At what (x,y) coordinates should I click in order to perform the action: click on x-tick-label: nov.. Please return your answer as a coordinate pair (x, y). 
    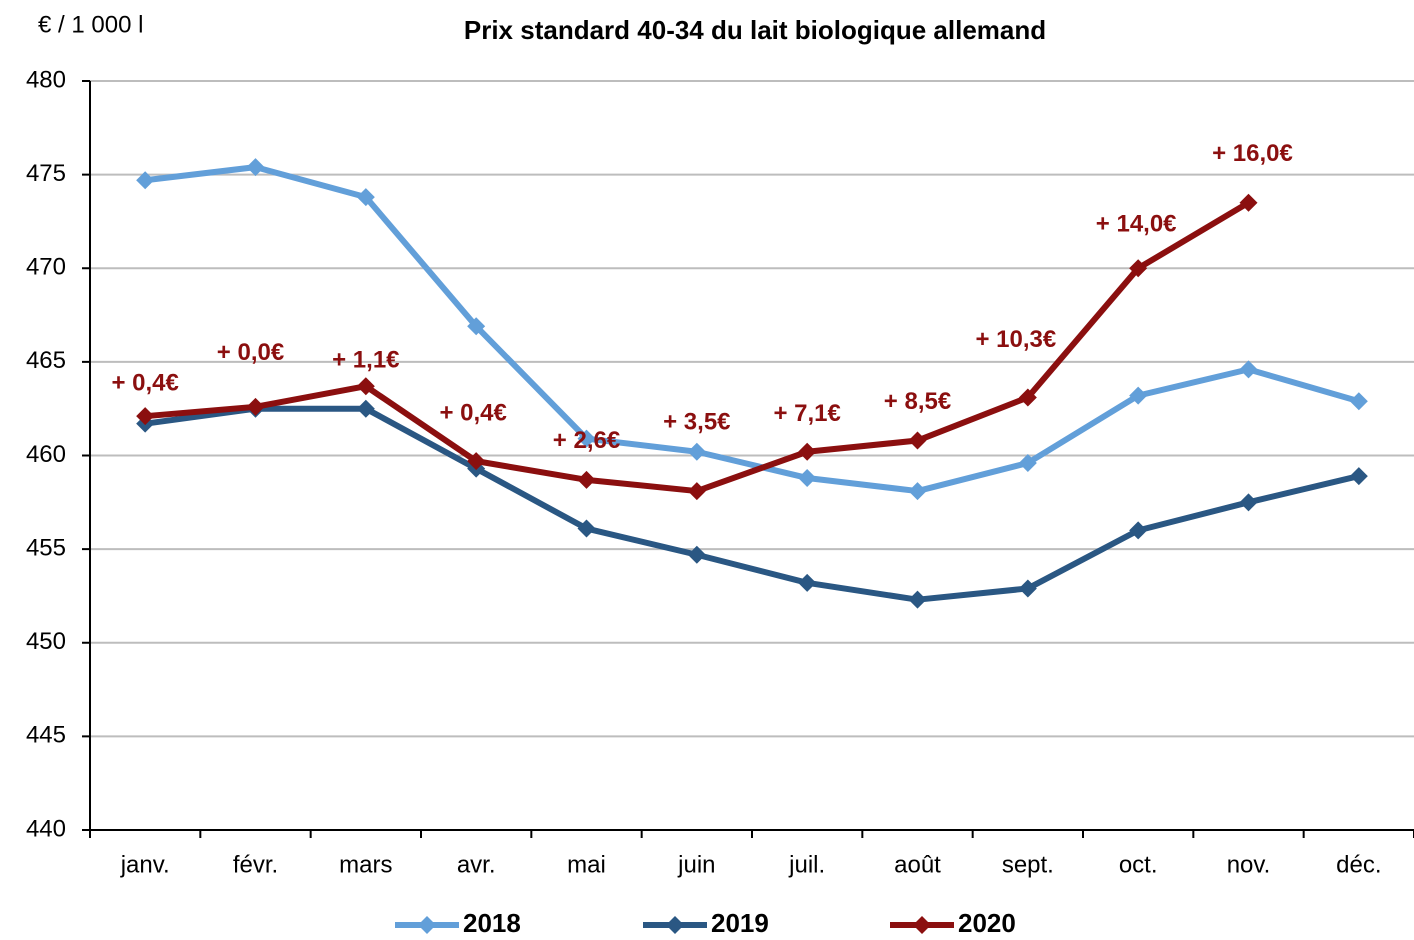
    Looking at the image, I should click on (1249, 864).